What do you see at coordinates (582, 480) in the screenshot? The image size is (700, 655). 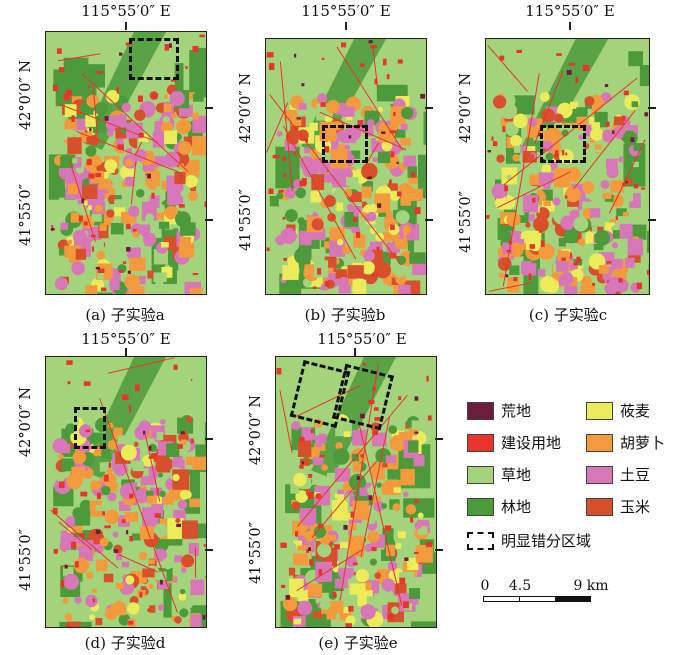 I see `legend: 荒地 莜麦 建设用地 胡萝卜 草地 土豆 林地 玉米 明显错分区域` at bounding box center [582, 480].